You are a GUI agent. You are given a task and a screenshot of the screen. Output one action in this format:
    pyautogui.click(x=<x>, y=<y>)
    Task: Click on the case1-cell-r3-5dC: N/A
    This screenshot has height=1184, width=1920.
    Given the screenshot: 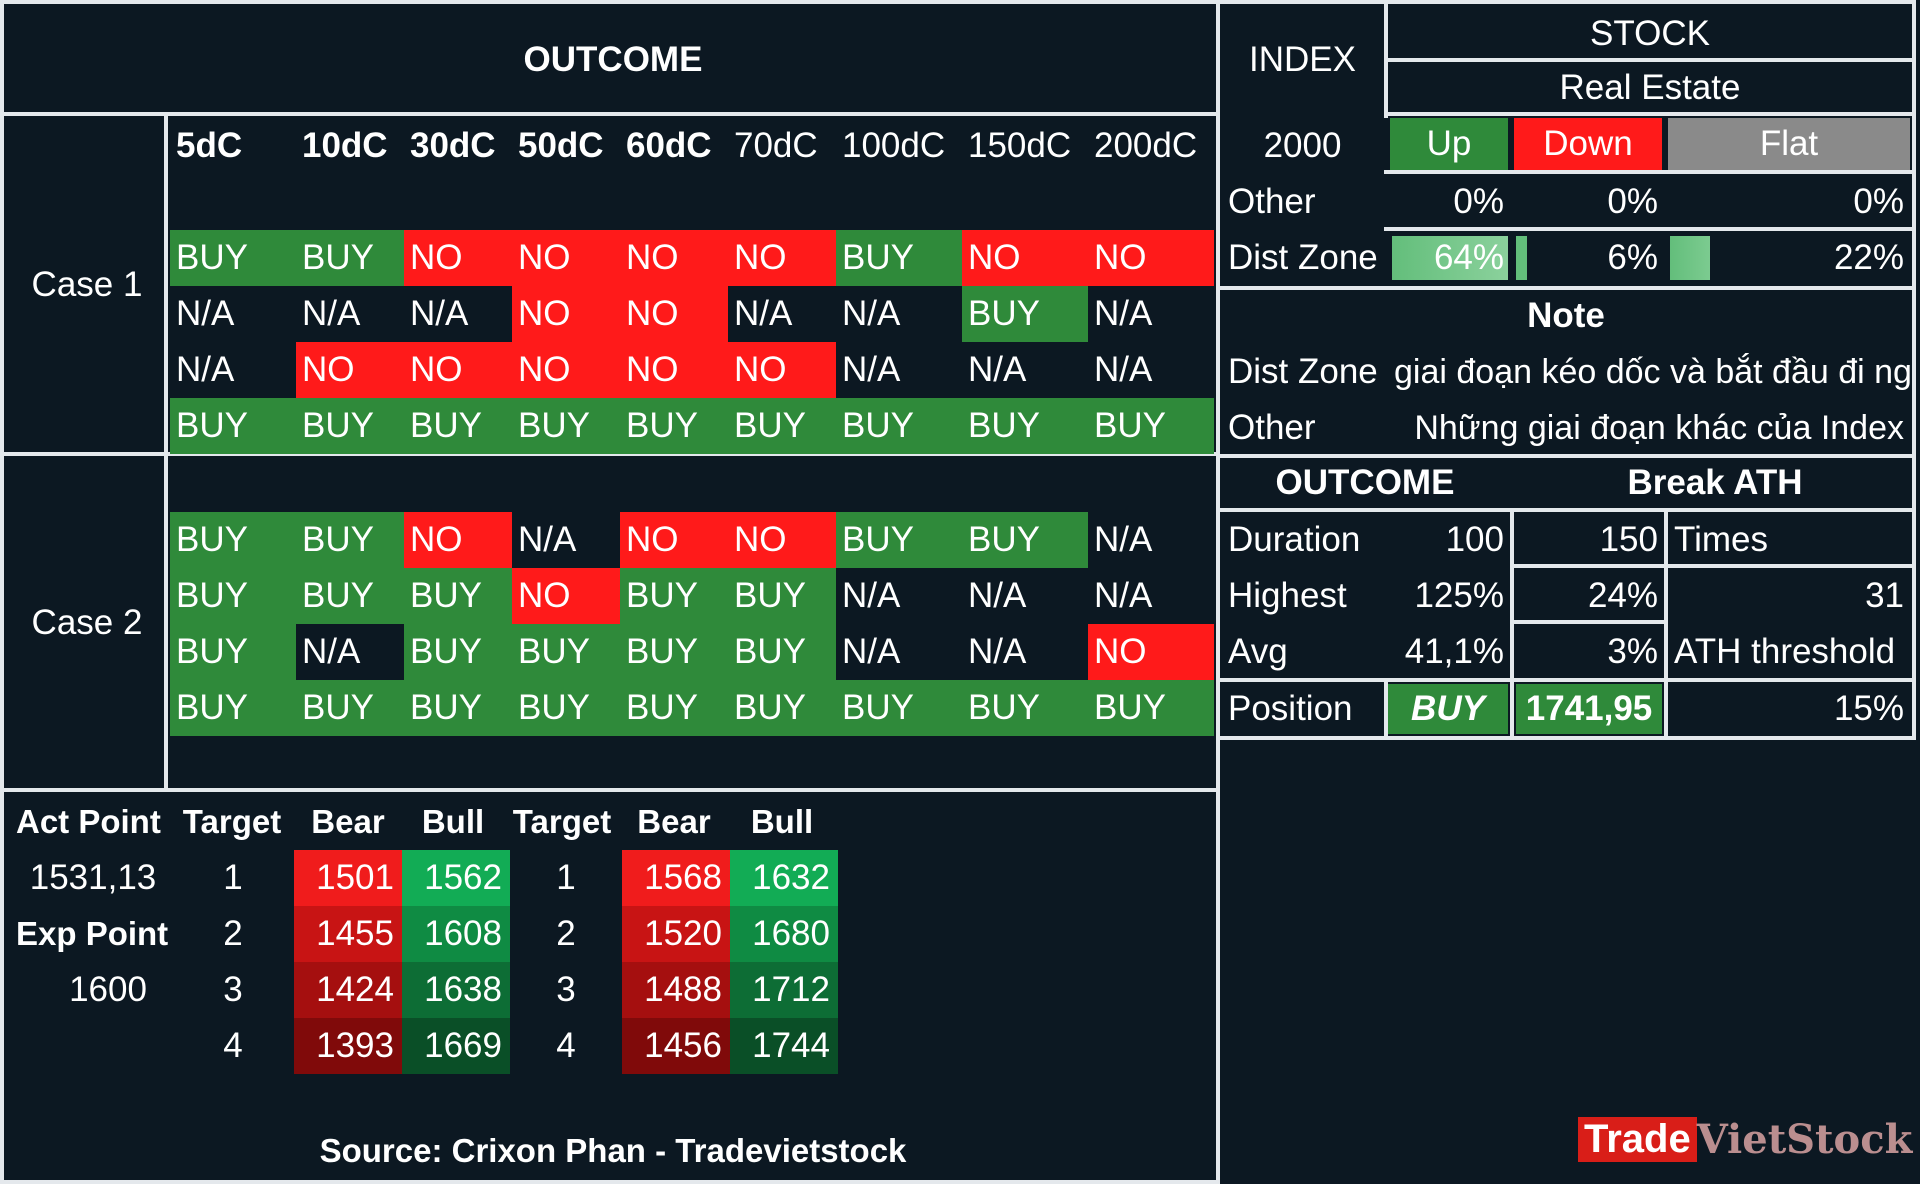 What is the action you would take?
    pyautogui.click(x=205, y=369)
    